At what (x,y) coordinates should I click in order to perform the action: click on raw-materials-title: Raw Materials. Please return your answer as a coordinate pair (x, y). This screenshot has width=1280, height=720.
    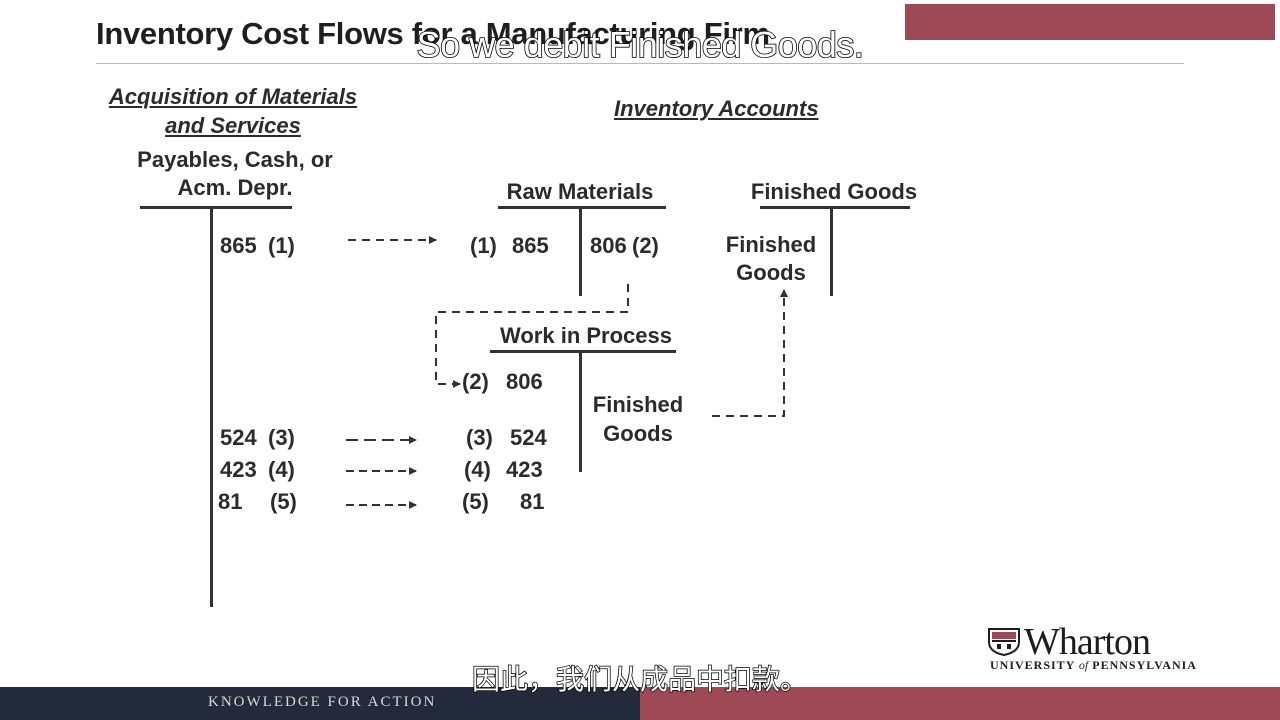
    Looking at the image, I should click on (580, 191).